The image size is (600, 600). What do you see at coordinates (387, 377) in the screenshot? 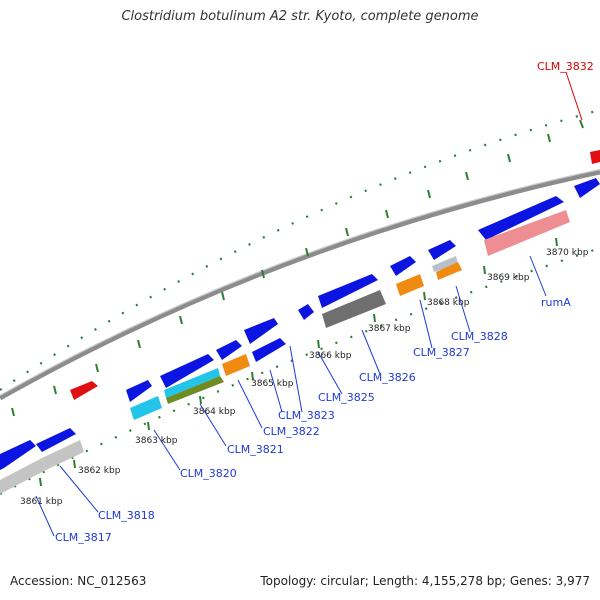
I see `gene-label-clm3826: CLM_3826` at bounding box center [387, 377].